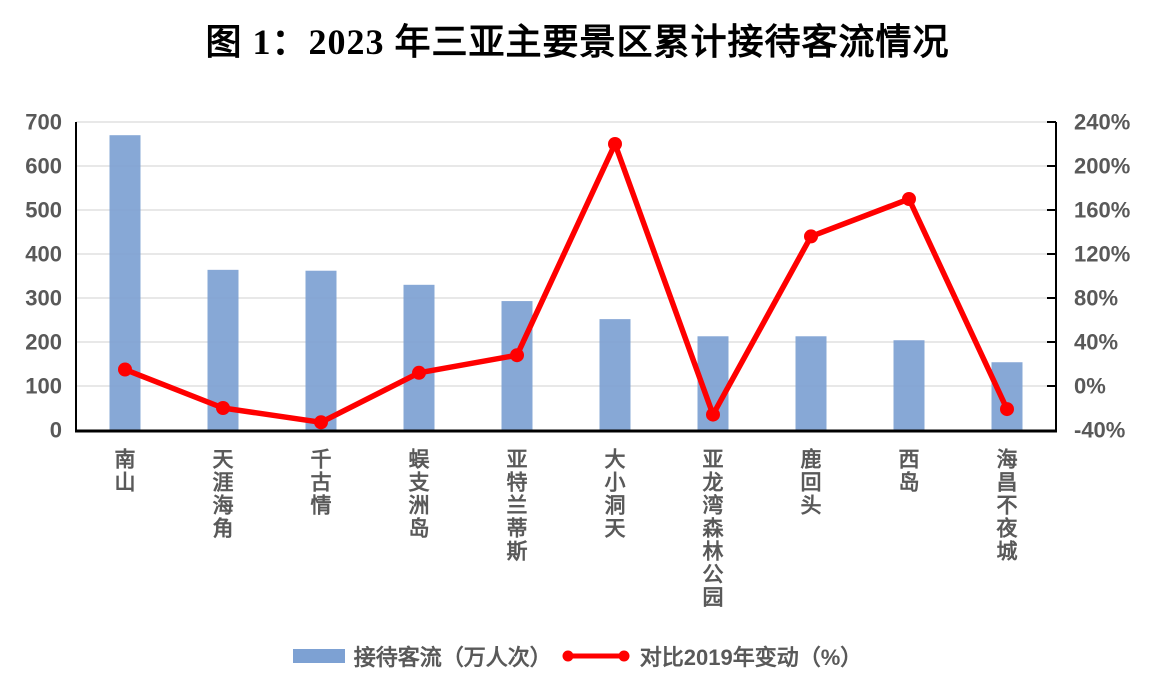 This screenshot has height=699, width=1155. Describe the element at coordinates (43, 342) in the screenshot. I see `left-axis-label: 200` at that location.